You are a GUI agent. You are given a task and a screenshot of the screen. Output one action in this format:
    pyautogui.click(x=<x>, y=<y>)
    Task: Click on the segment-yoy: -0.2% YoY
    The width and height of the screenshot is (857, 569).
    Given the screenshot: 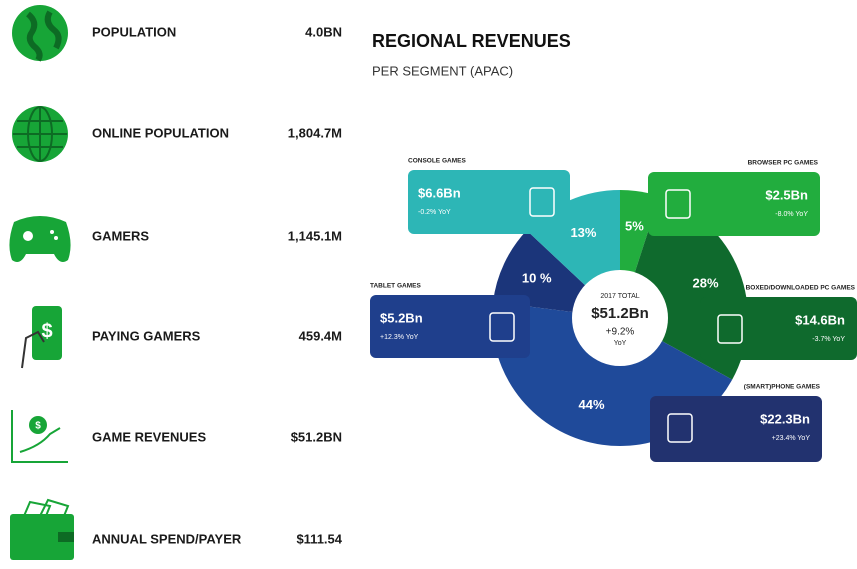 What is the action you would take?
    pyautogui.click(x=434, y=212)
    